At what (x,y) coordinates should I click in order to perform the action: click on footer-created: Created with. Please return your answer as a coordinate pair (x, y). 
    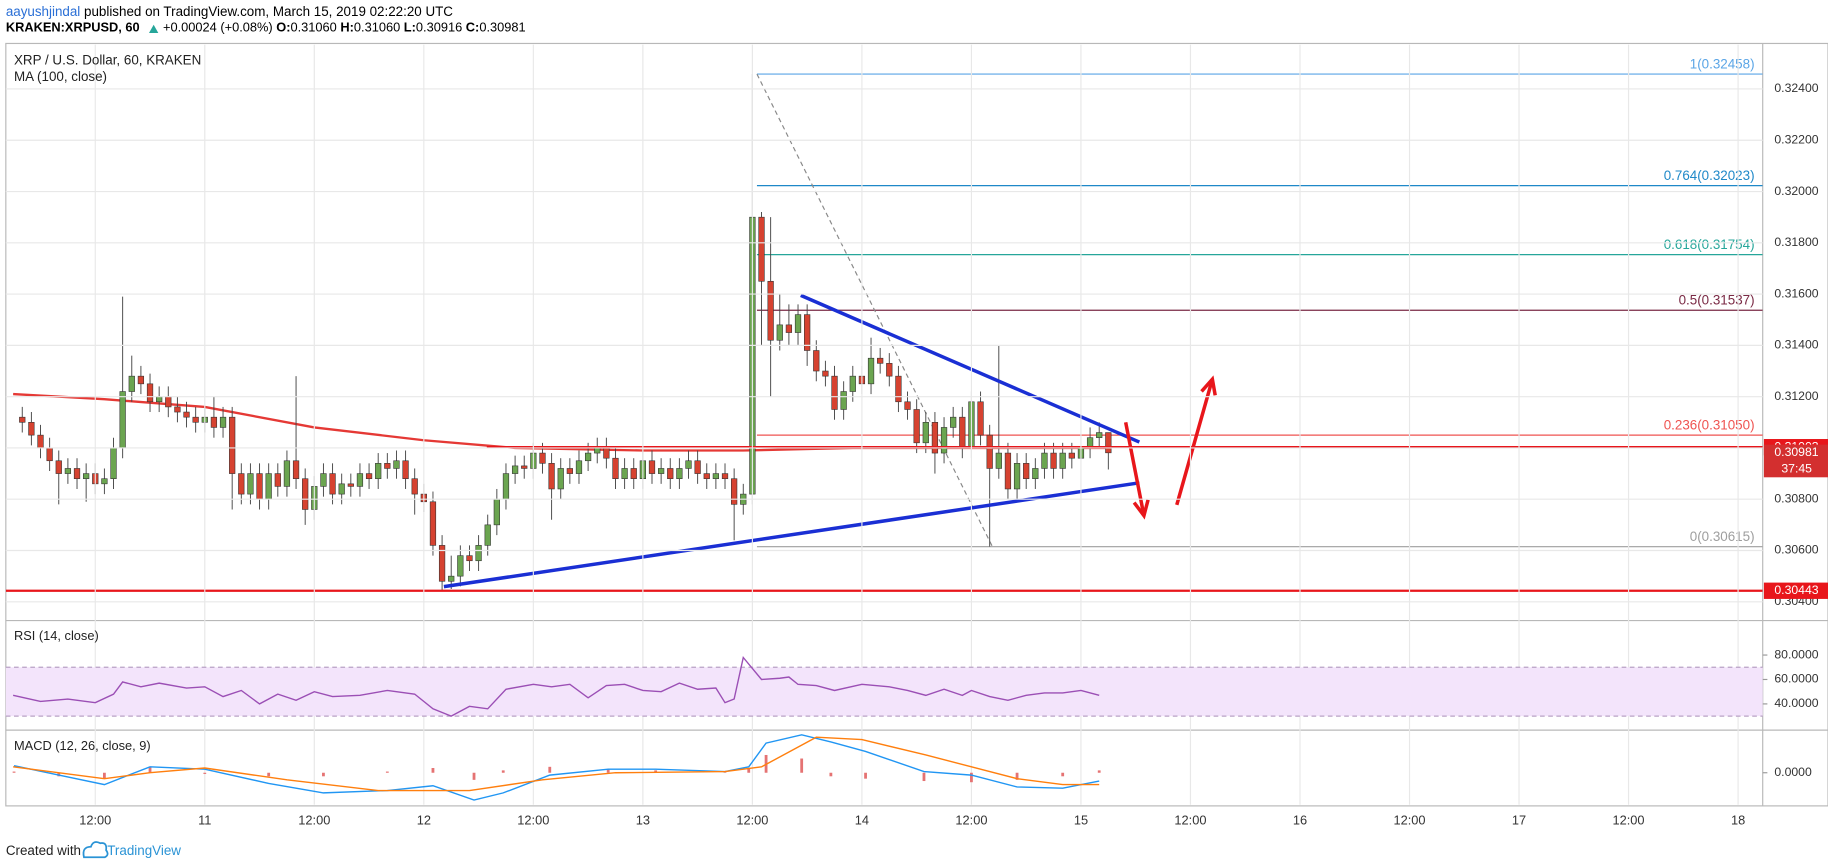
    Looking at the image, I should click on (43, 850).